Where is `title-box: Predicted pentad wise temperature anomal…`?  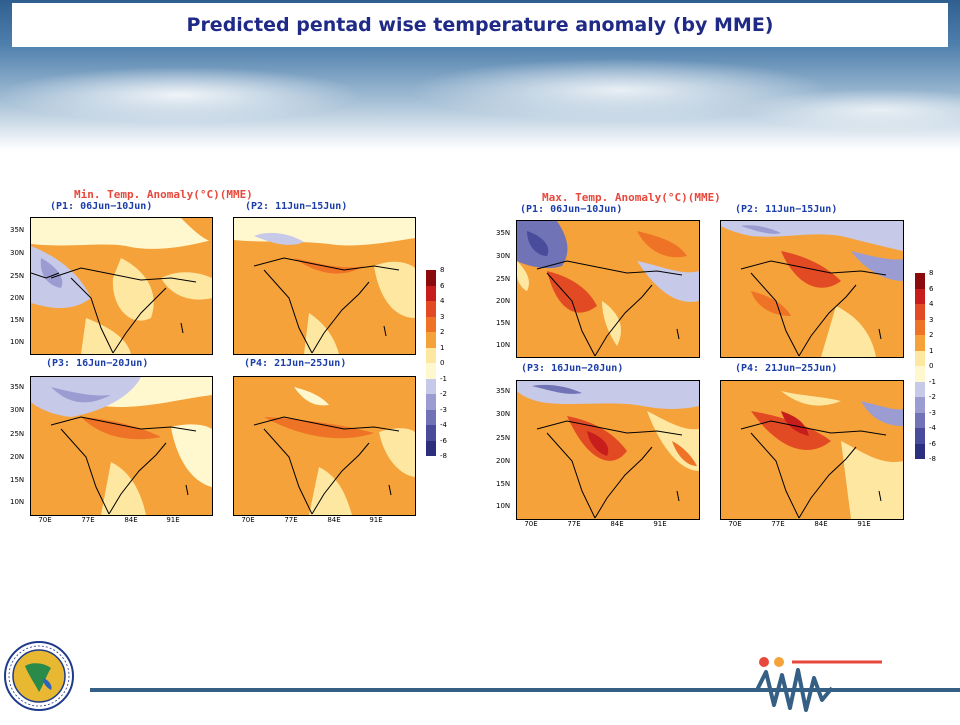 title-box: Predicted pentad wise temperature anomal… is located at coordinates (480, 25).